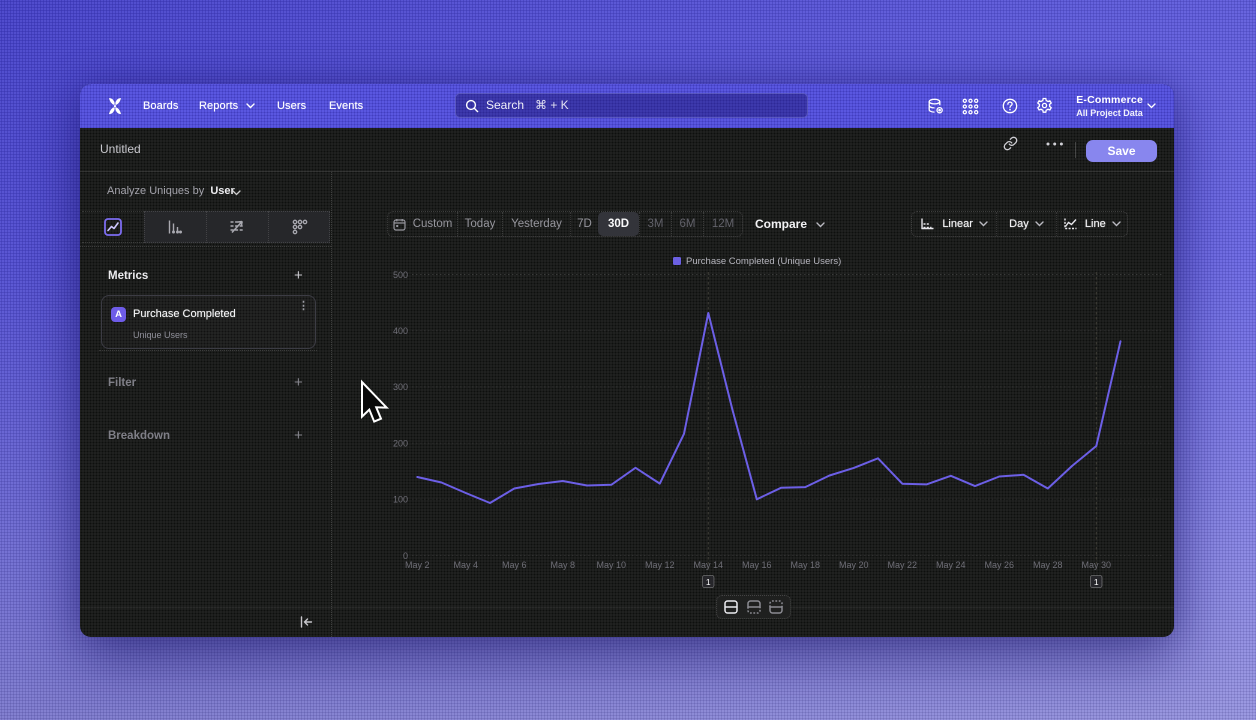 The width and height of the screenshot is (1256, 720). What do you see at coordinates (1097, 565) in the screenshot?
I see `svg-text: May 30` at bounding box center [1097, 565].